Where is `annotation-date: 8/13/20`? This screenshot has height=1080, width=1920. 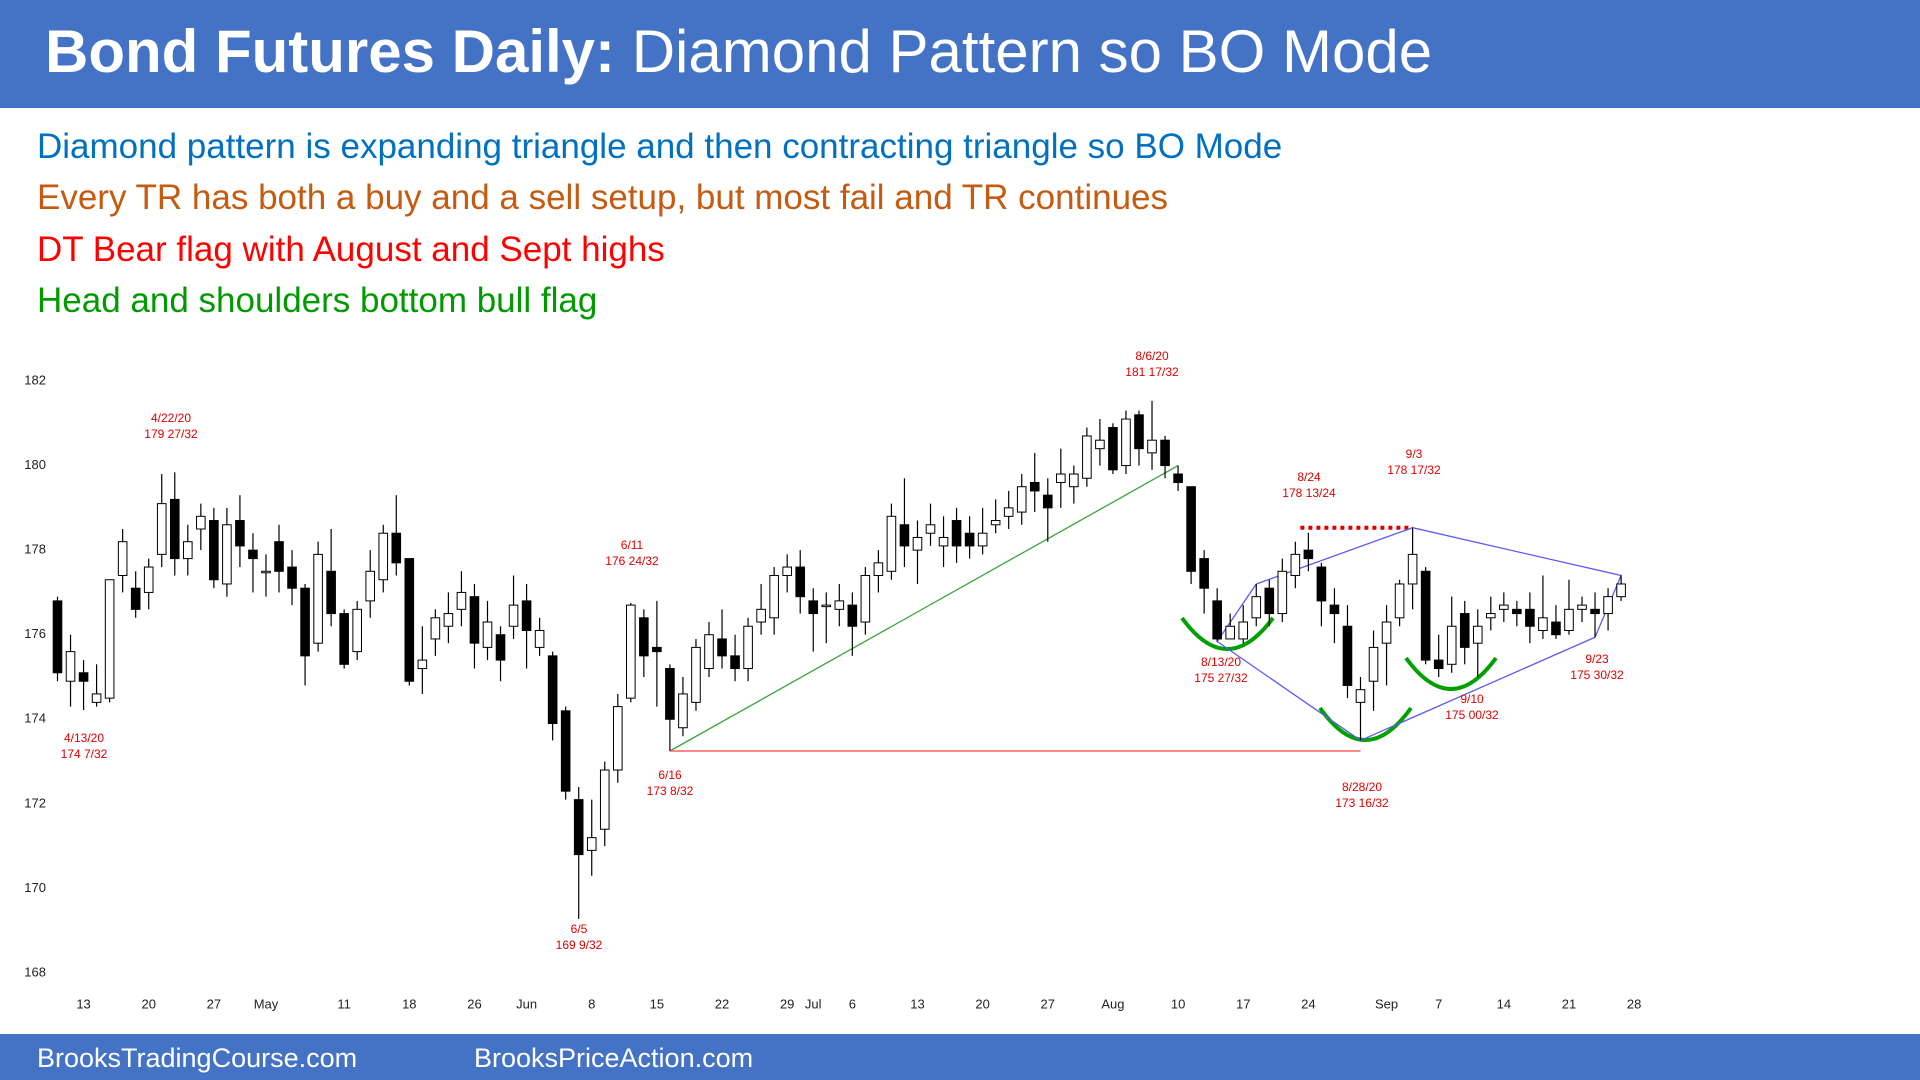 annotation-date: 8/13/20 is located at coordinates (1221, 662).